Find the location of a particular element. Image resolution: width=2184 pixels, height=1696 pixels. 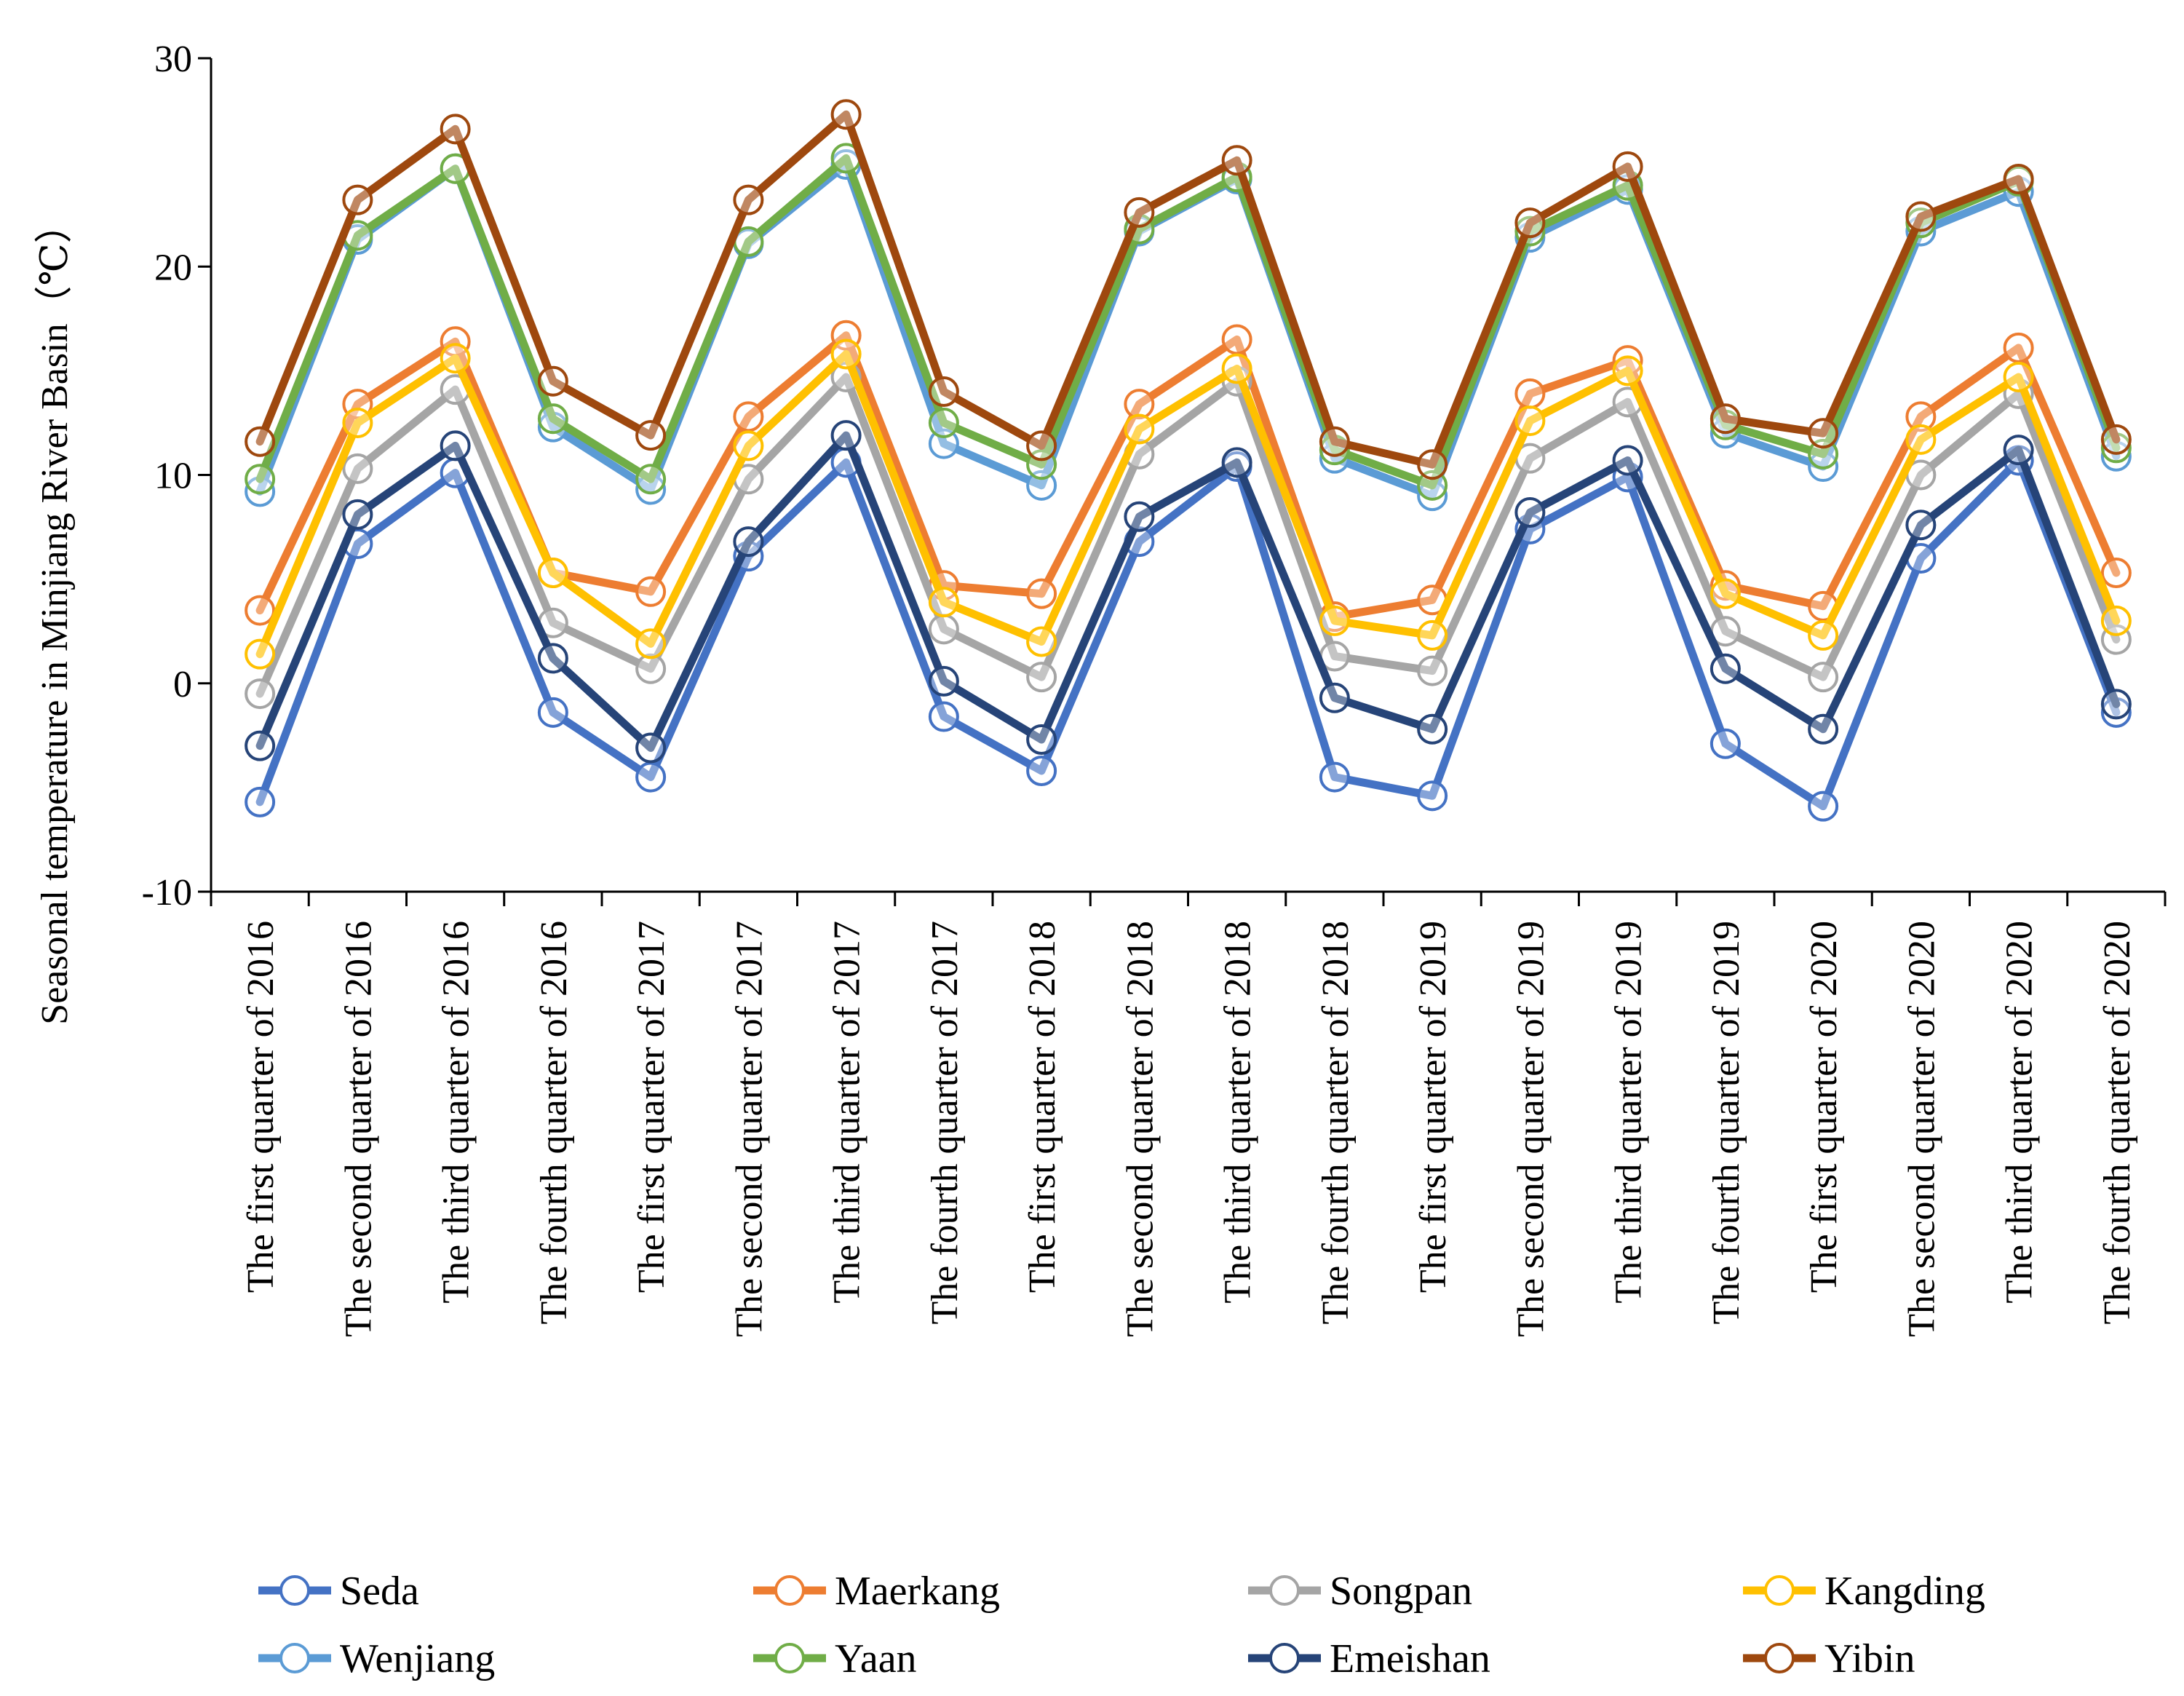

legend-label: Yaan is located at coordinates (876, 1658).